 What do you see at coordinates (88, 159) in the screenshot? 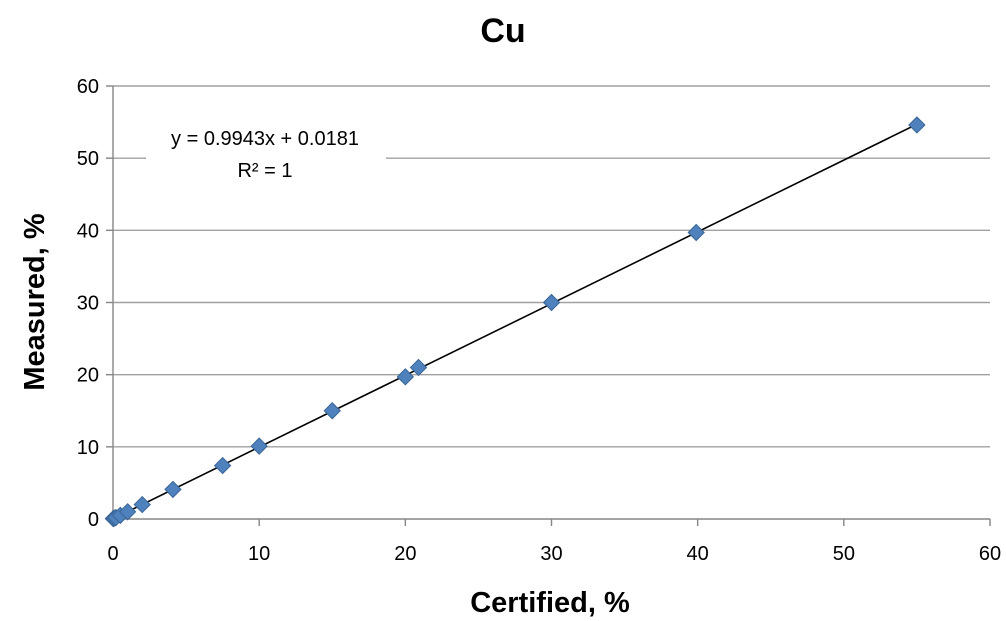
I see `y-tick-label-50: 50` at bounding box center [88, 159].